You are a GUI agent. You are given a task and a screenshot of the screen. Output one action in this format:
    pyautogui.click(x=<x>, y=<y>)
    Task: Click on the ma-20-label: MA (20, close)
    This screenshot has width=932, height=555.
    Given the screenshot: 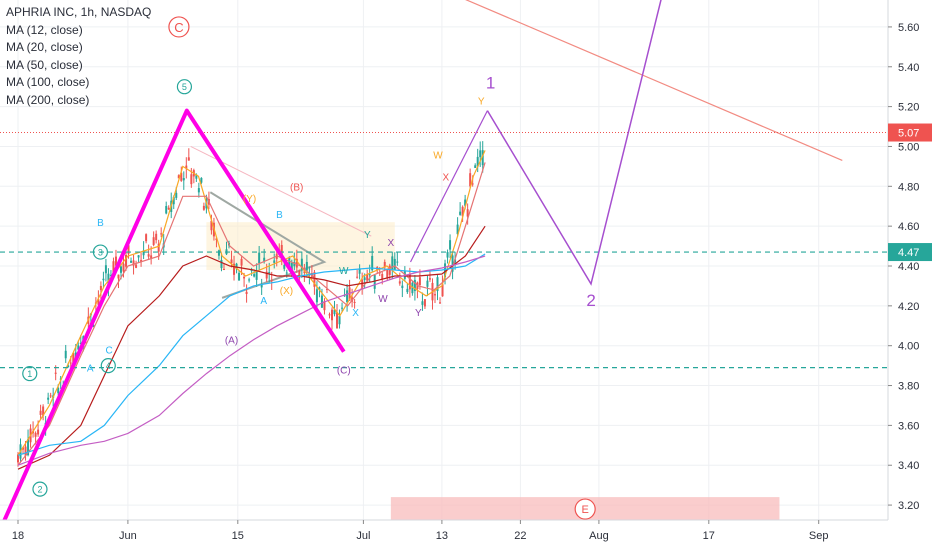 What is the action you would take?
    pyautogui.click(x=44, y=47)
    